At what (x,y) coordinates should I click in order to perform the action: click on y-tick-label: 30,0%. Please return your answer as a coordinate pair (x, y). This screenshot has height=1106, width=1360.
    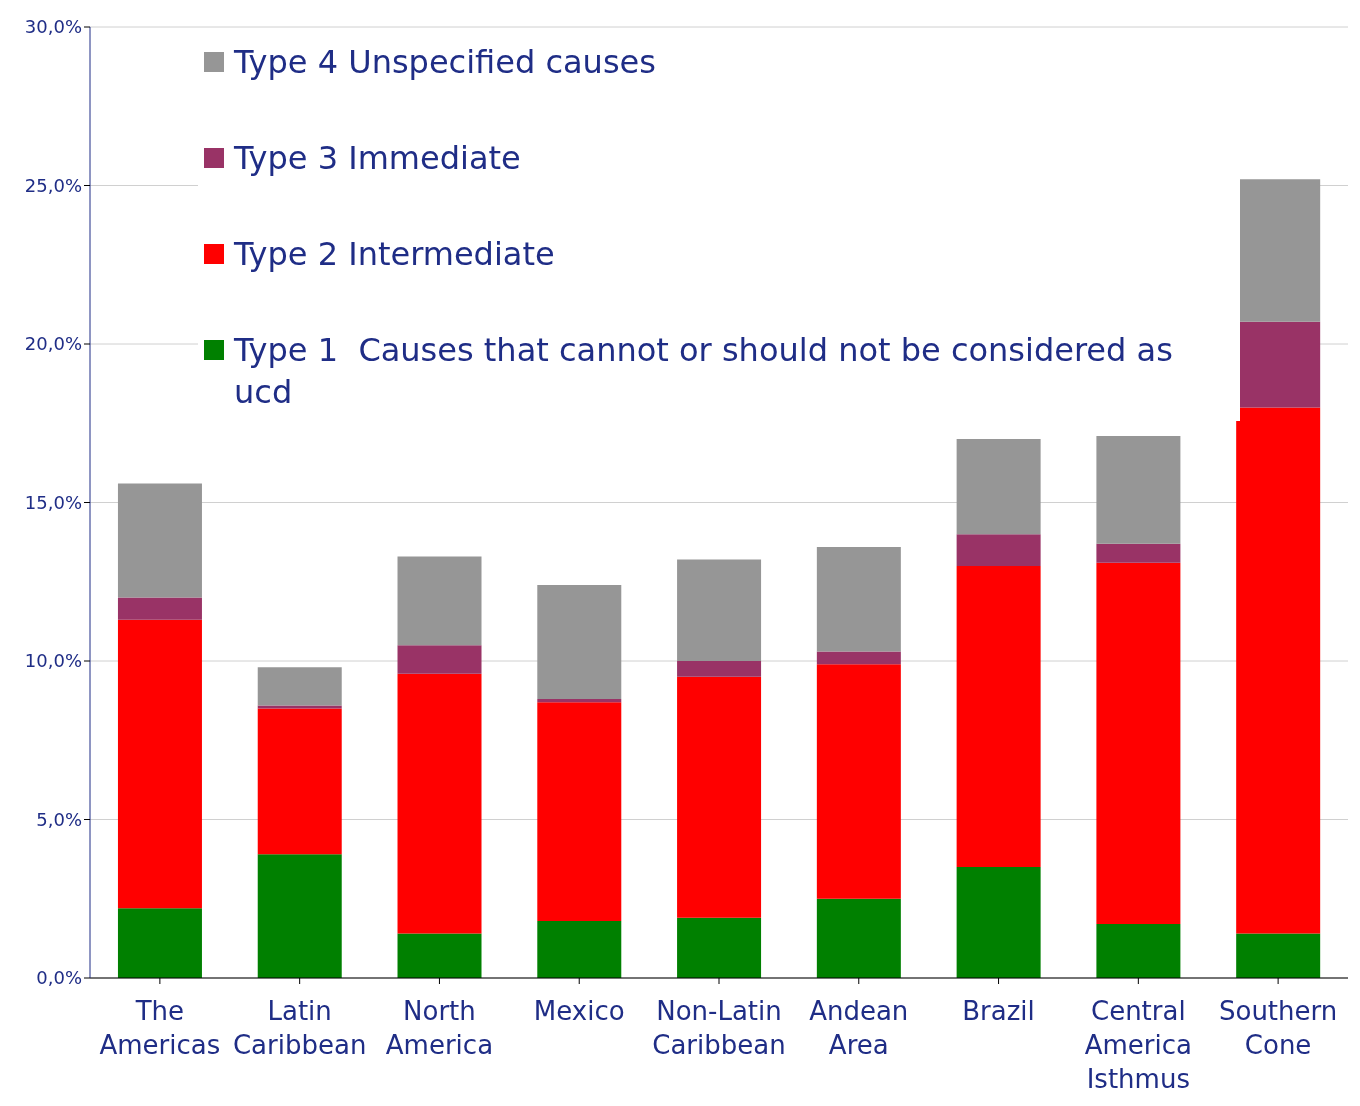
    Looking at the image, I should click on (53, 27).